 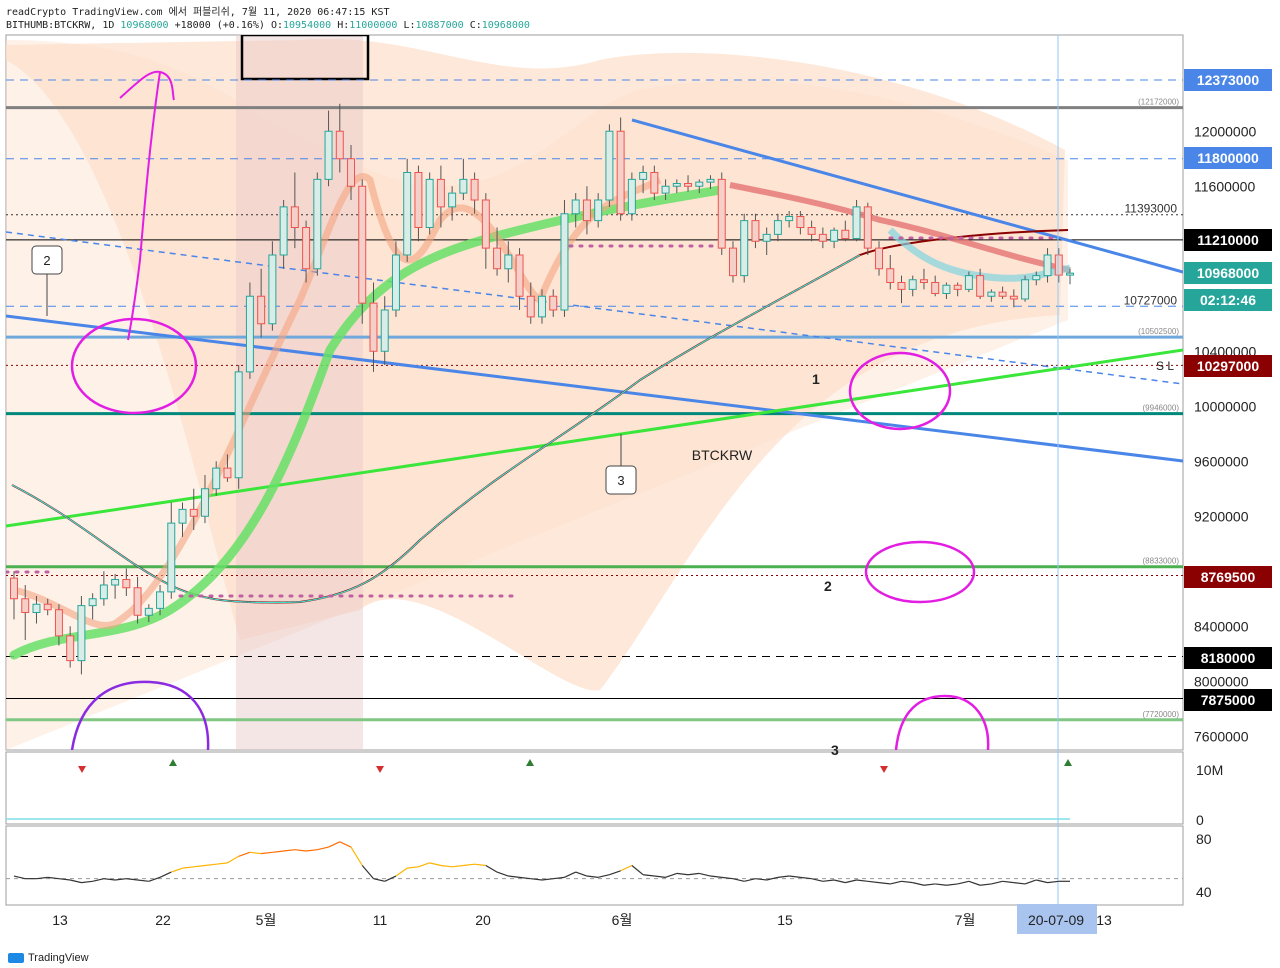 I want to click on price-tag-label: 11800000, so click(x=1228, y=158).